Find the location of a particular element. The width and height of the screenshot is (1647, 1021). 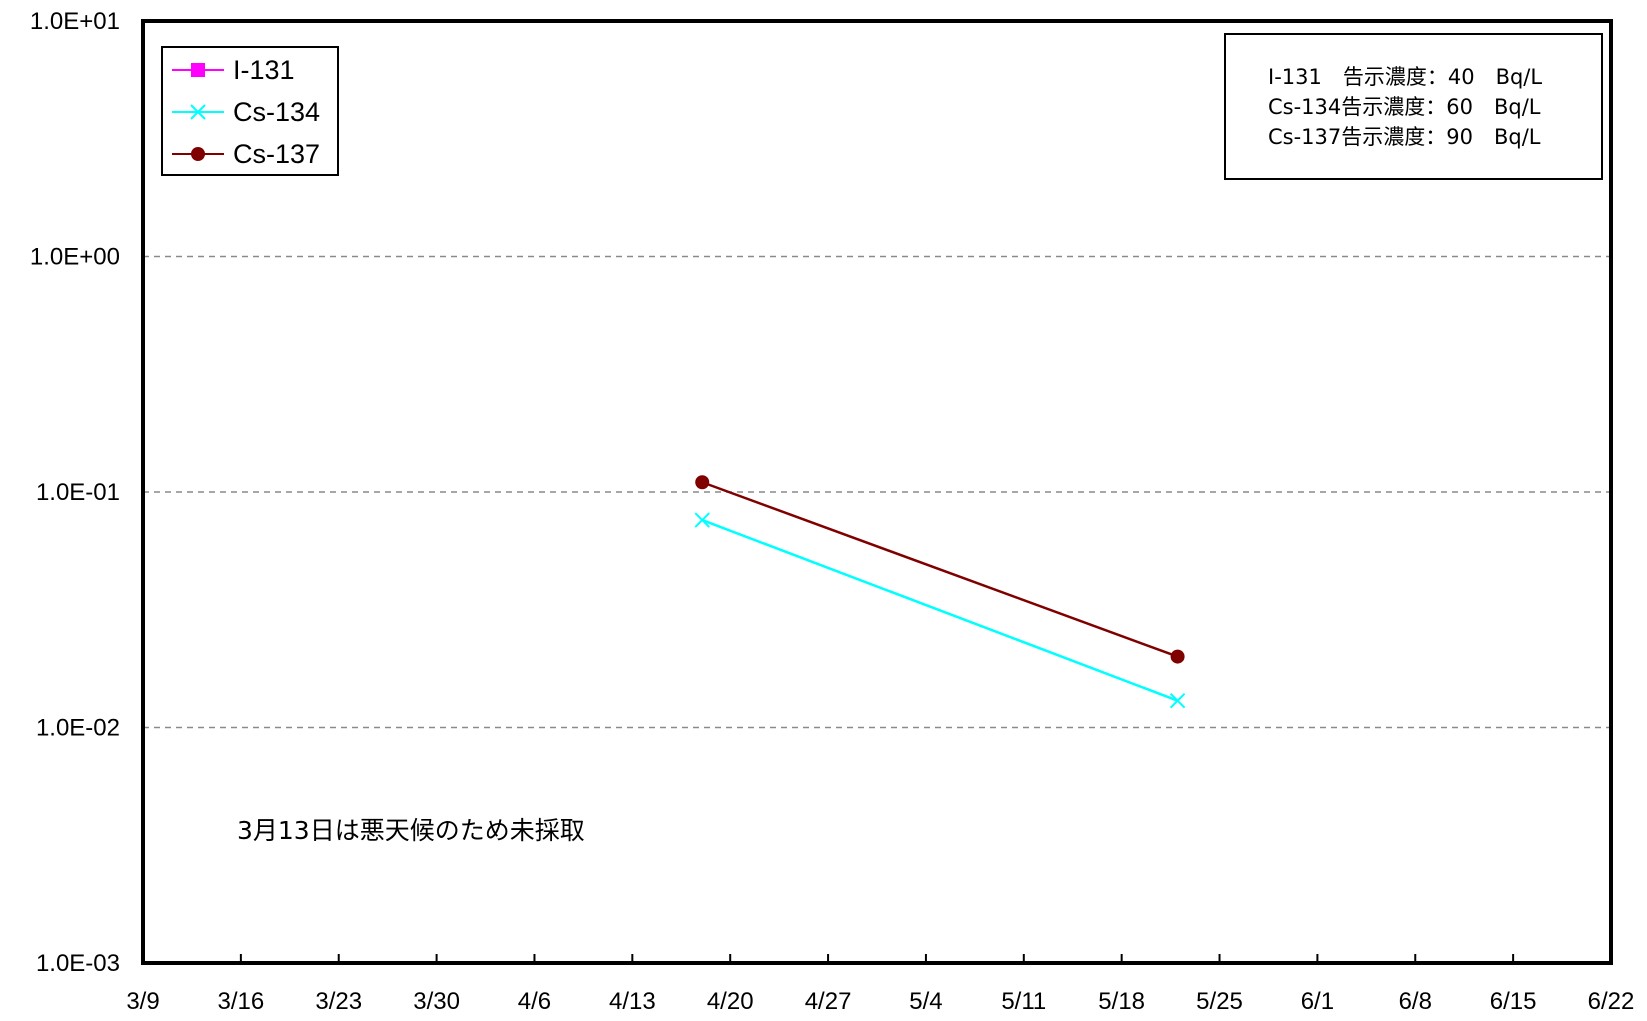

x-tick-label: 4/20 is located at coordinates (730, 1001).